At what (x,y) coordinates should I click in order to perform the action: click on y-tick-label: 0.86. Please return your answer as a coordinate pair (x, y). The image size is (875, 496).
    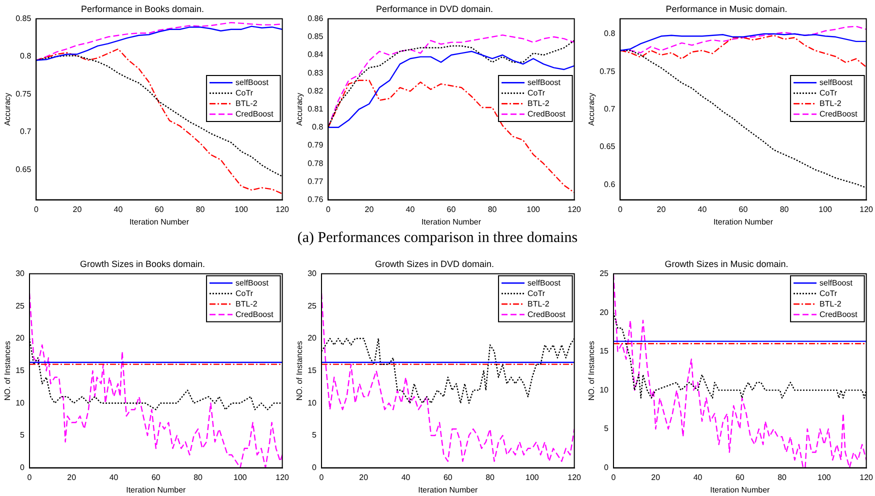
    Looking at the image, I should click on (316, 19).